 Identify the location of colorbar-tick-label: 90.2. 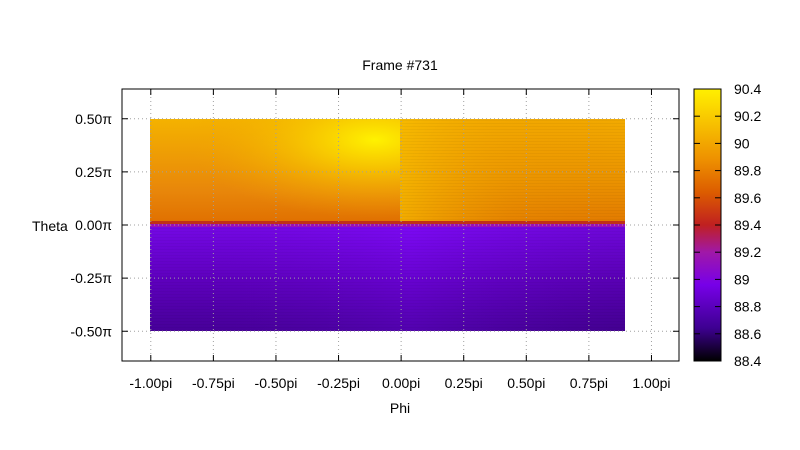
(747, 116).